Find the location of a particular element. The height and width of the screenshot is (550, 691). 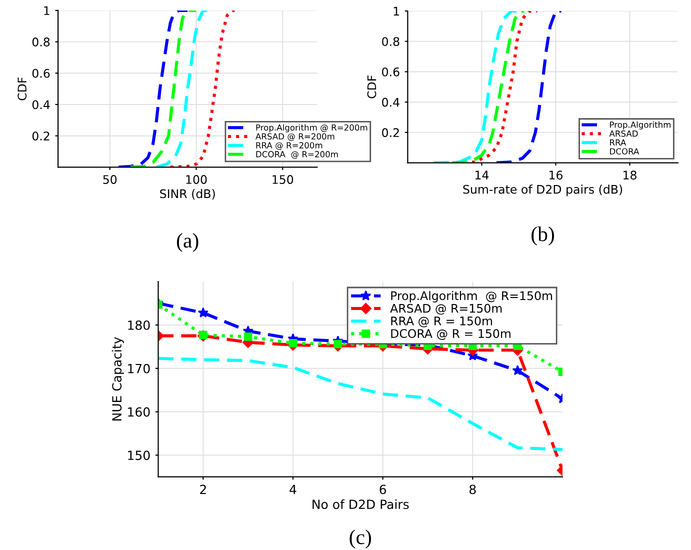

x-axis-title: No of D2D Pairs is located at coordinates (360, 504).